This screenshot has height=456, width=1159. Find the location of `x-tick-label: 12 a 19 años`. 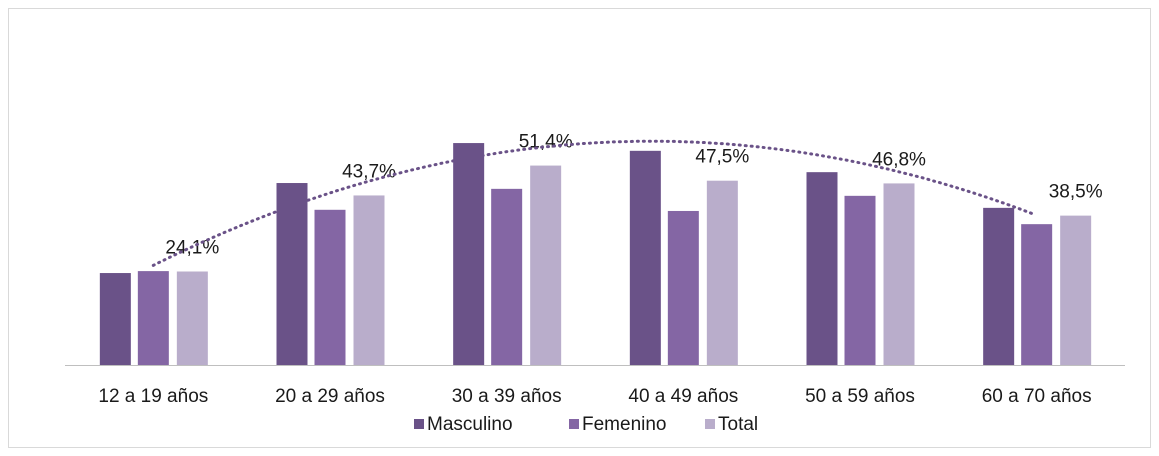

x-tick-label: 12 a 19 años is located at coordinates (153, 396).